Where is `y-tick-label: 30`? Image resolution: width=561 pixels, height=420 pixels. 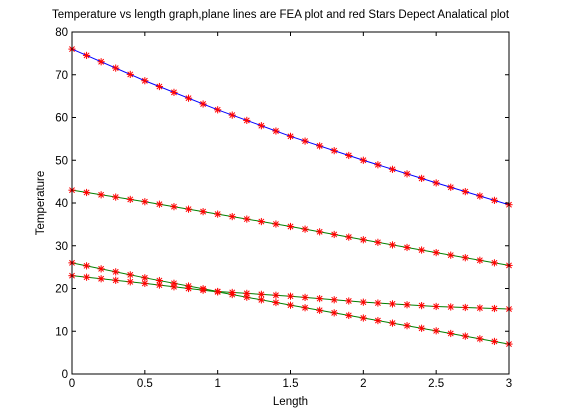
y-tick-label: 30 is located at coordinates (61, 247).